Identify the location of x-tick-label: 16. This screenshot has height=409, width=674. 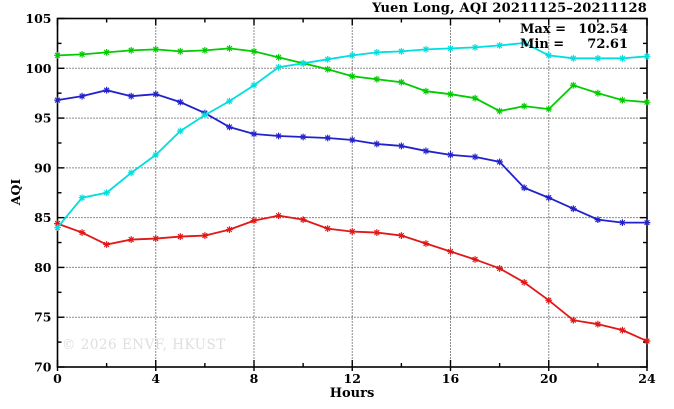
(451, 378).